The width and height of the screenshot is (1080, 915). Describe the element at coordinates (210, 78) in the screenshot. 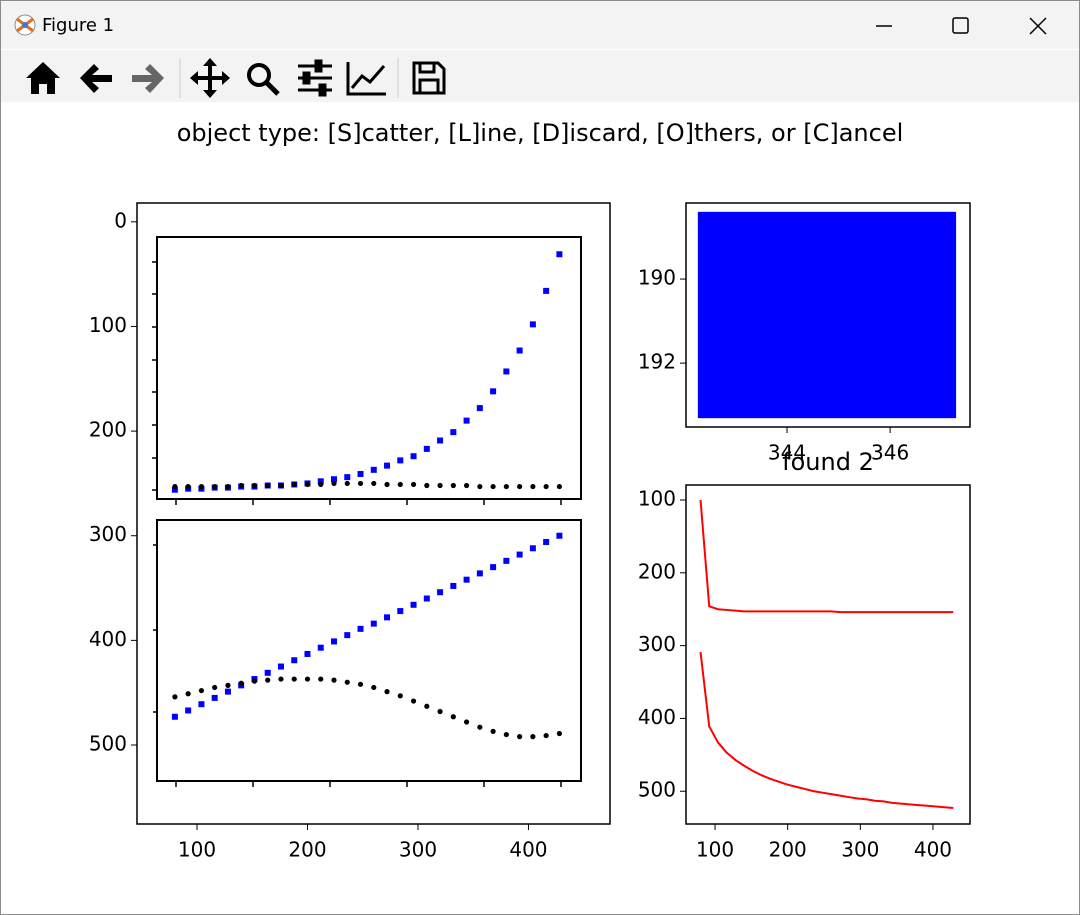

I see `pan-button` at that location.